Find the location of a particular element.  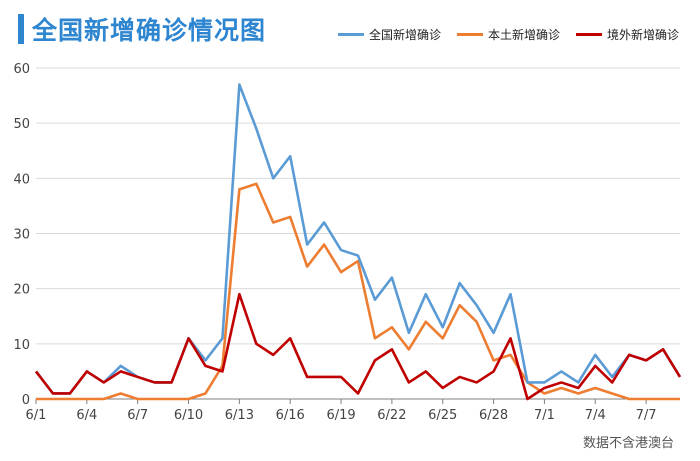

x-tick-label: 7/7 is located at coordinates (646, 415).